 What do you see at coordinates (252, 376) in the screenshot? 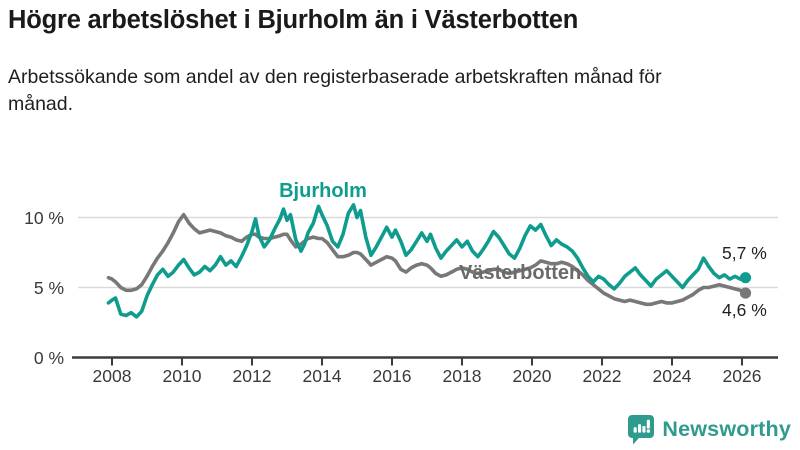
I see `x-axis-tick-label: 2012` at bounding box center [252, 376].